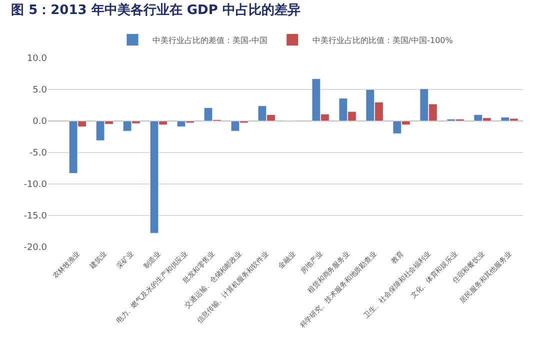  I want to click on chart-title: 图 5：2013 年中美各行业在 GDP 中占比的差异, so click(155, 10).